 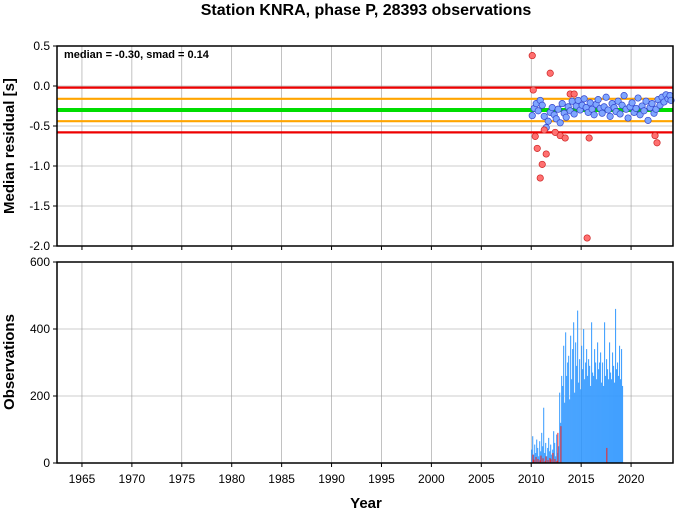 What do you see at coordinates (40, 262) in the screenshot?
I see `observations-y-tick-label: 600` at bounding box center [40, 262].